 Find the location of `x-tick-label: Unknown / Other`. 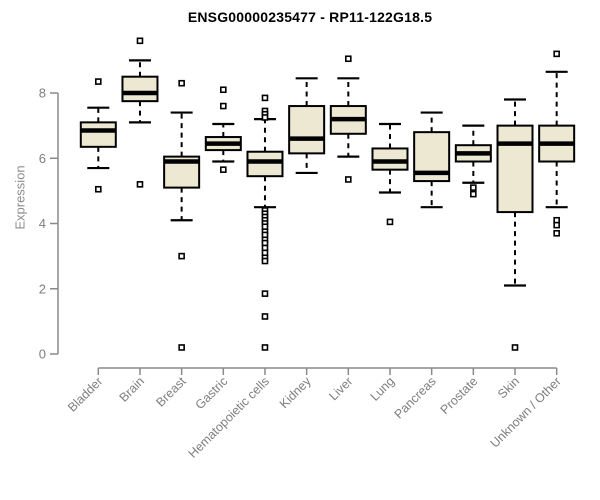

x-tick-label: Unknown / Other is located at coordinates (526, 412).